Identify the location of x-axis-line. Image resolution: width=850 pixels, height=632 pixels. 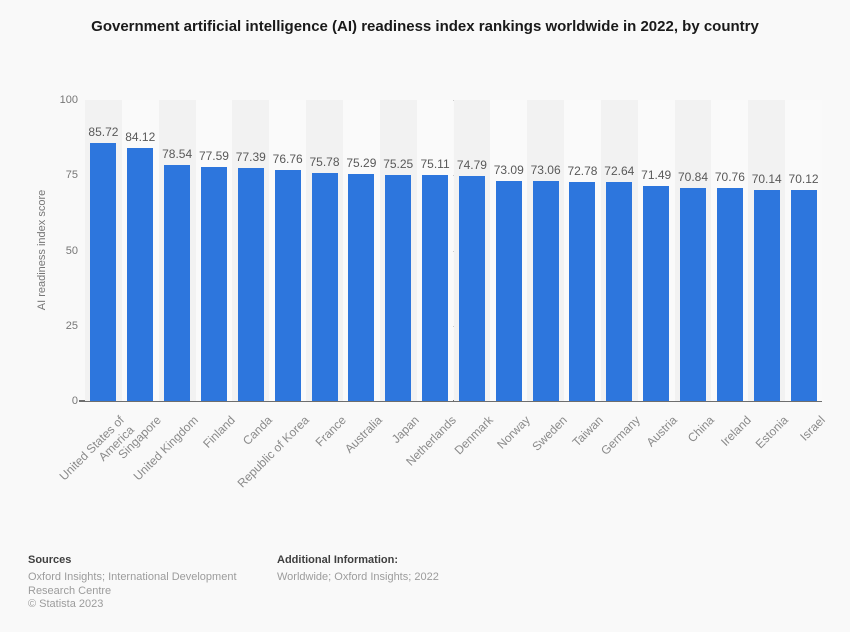
(450, 401).